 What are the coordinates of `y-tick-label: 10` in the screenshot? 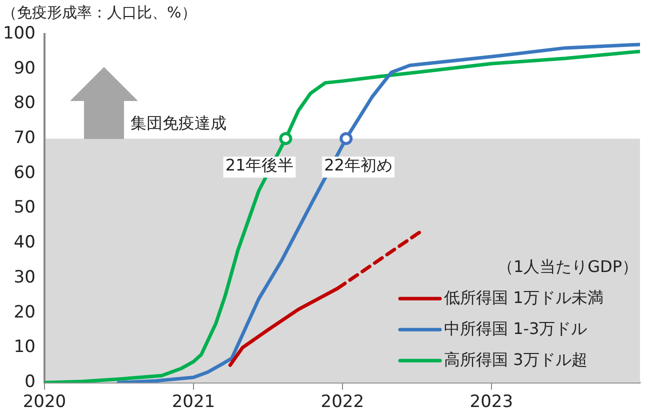 It's located at (25, 347).